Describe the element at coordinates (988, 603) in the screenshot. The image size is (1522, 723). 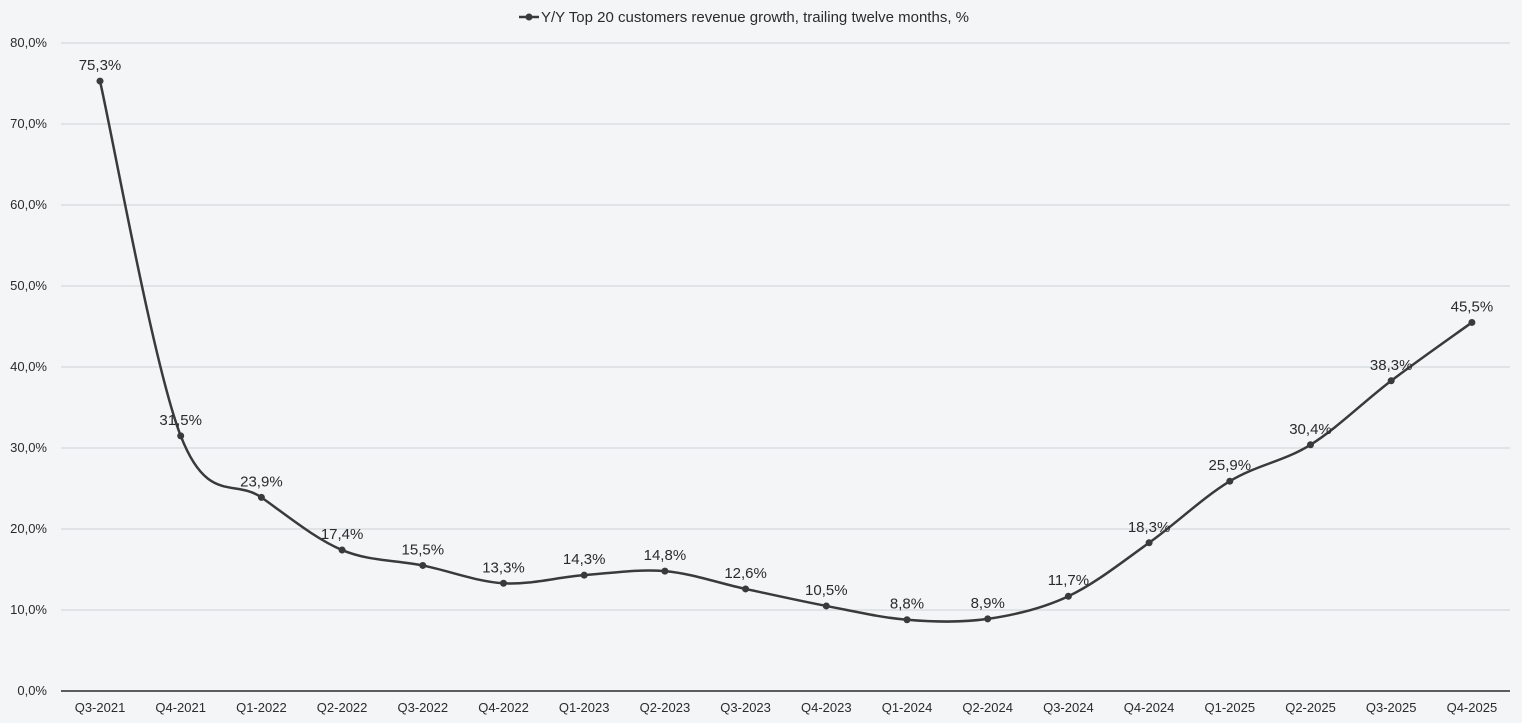
I see `data-label: 8,9%` at that location.